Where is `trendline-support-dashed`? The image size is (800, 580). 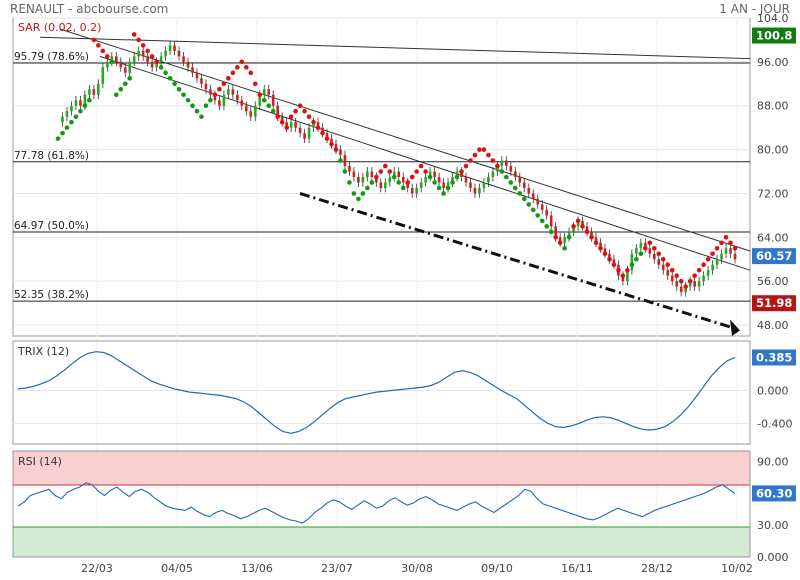 trendline-support-dashed is located at coordinates (516, 261).